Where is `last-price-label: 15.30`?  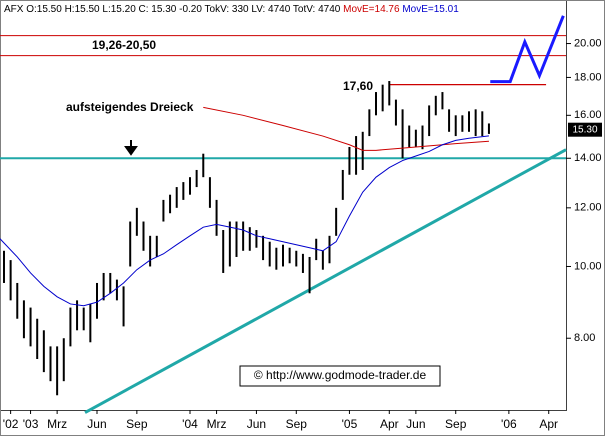
last-price-label: 15.30 is located at coordinates (584, 129).